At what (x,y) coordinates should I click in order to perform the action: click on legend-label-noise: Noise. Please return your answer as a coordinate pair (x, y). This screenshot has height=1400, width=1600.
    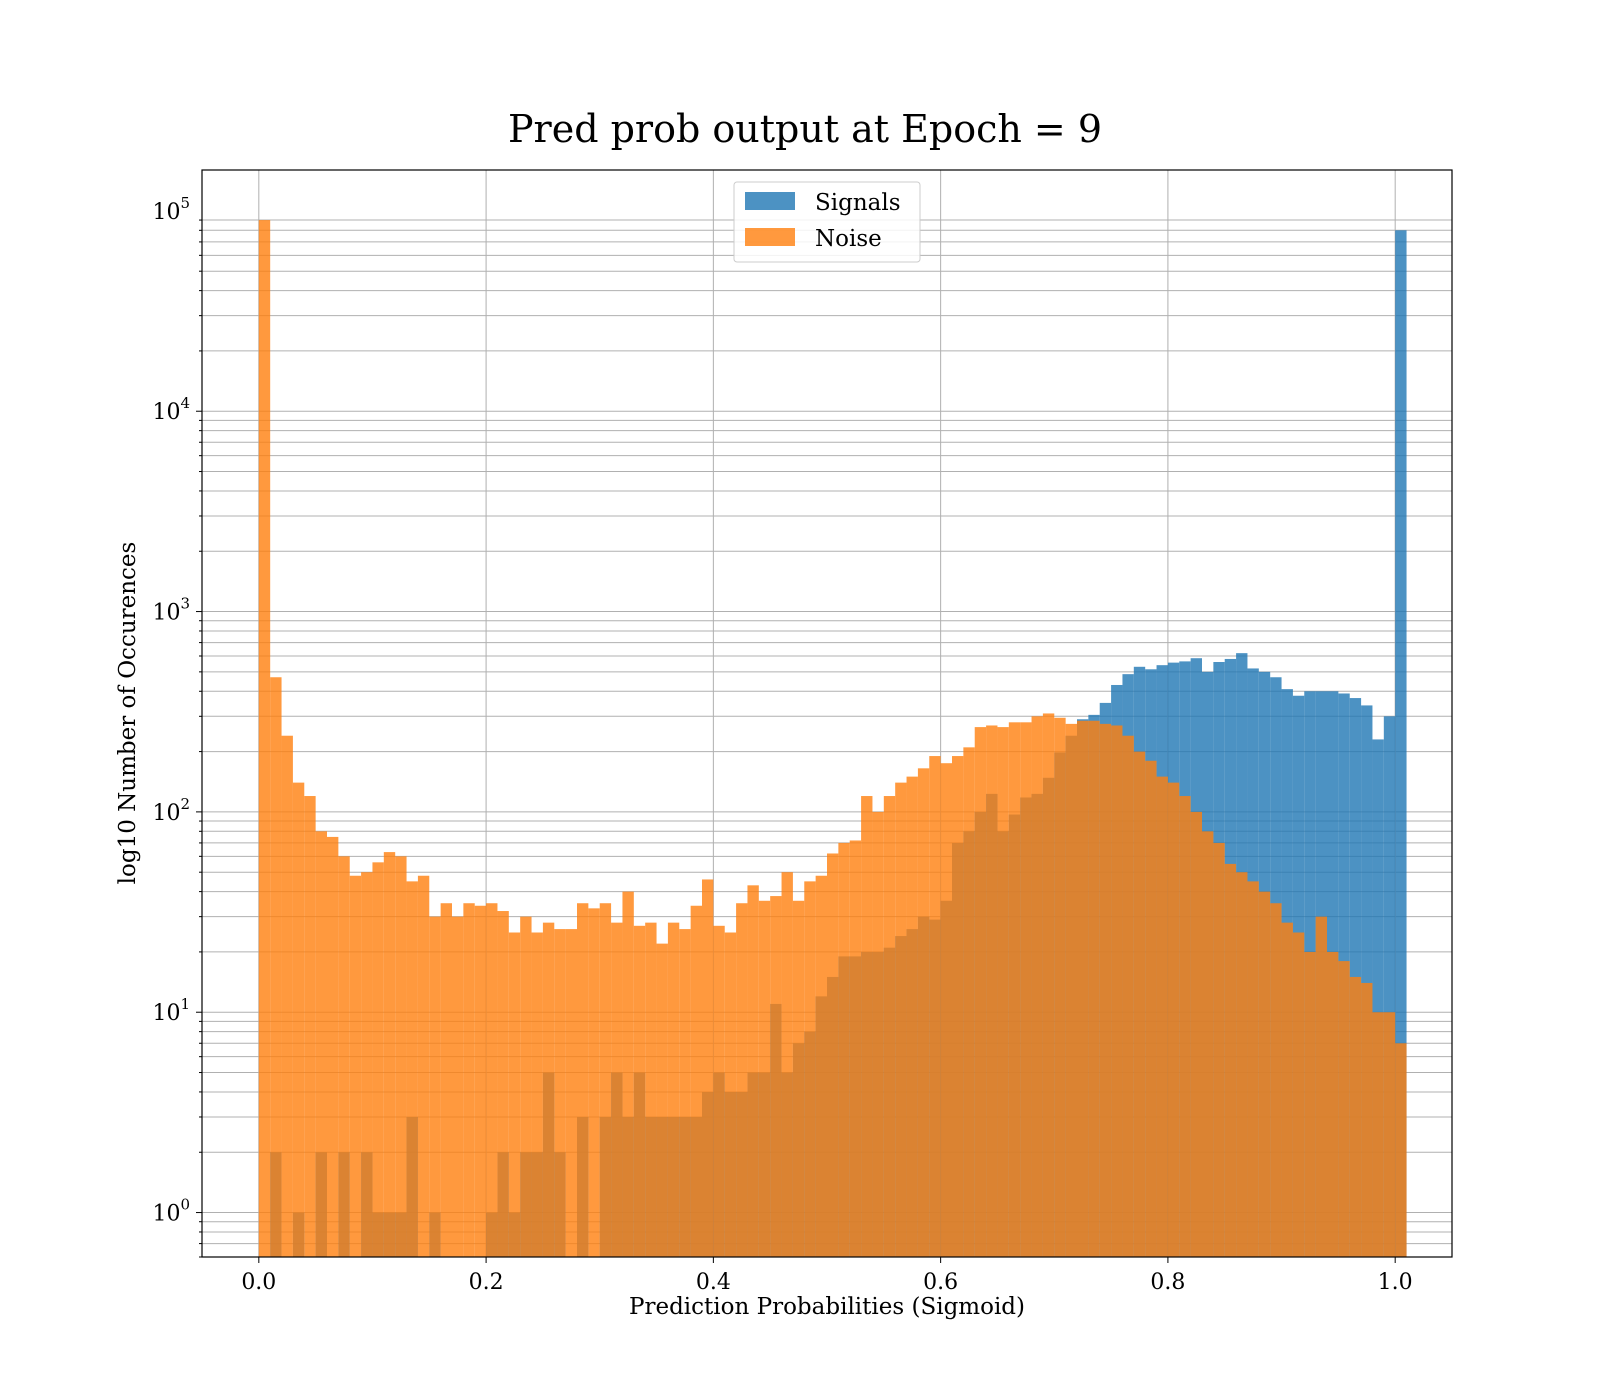
    Looking at the image, I should click on (848, 239).